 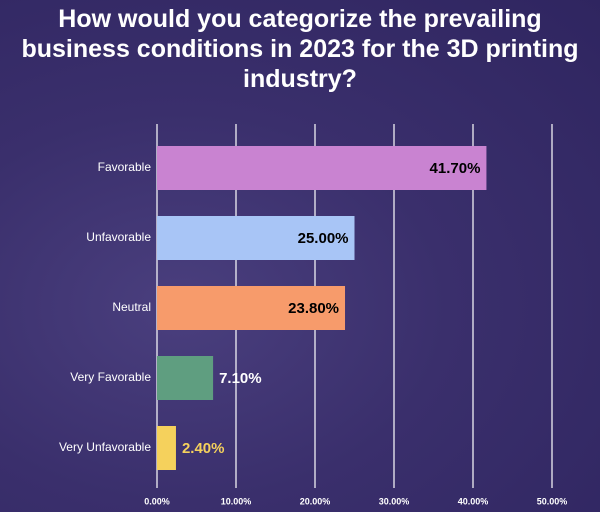 I want to click on value-label: 41.70%, so click(x=455, y=168).